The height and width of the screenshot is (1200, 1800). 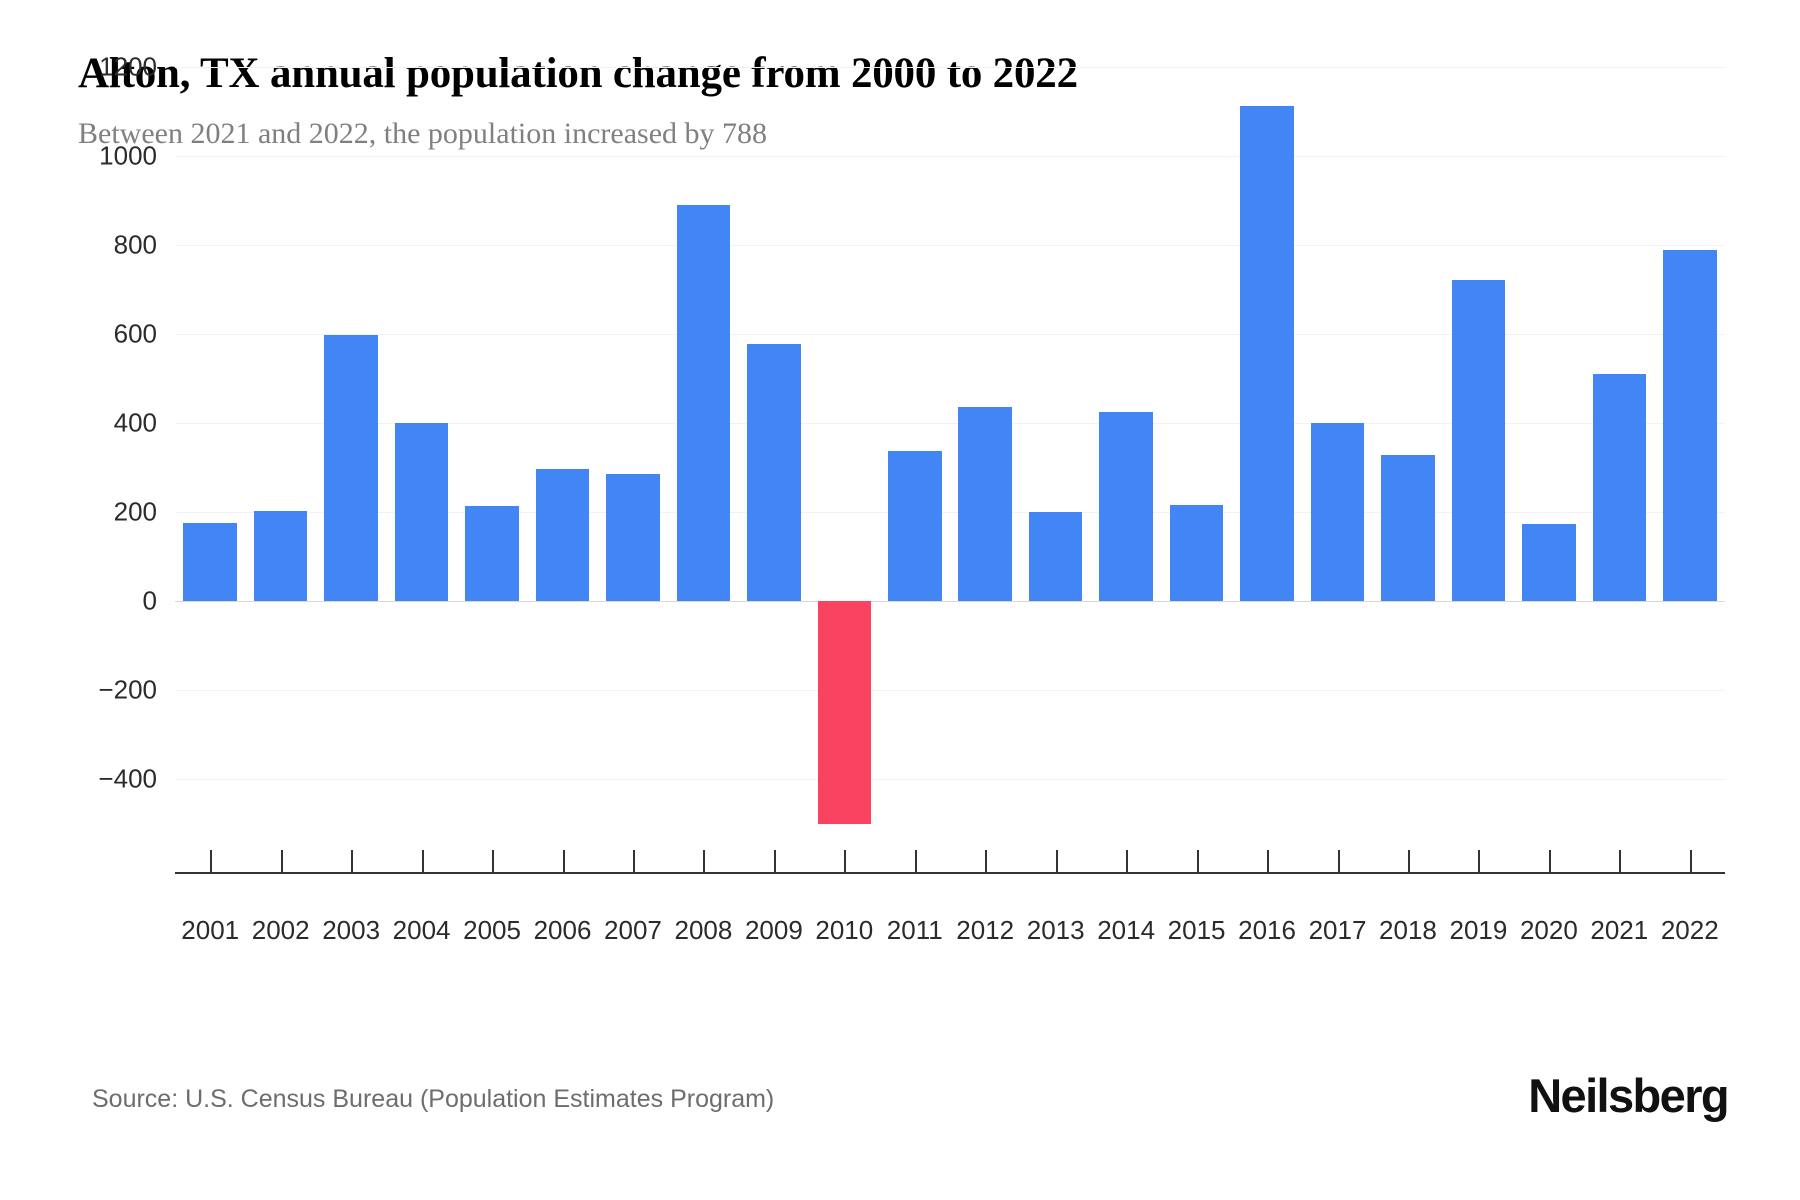 What do you see at coordinates (210, 561) in the screenshot?
I see `bar-2001` at bounding box center [210, 561].